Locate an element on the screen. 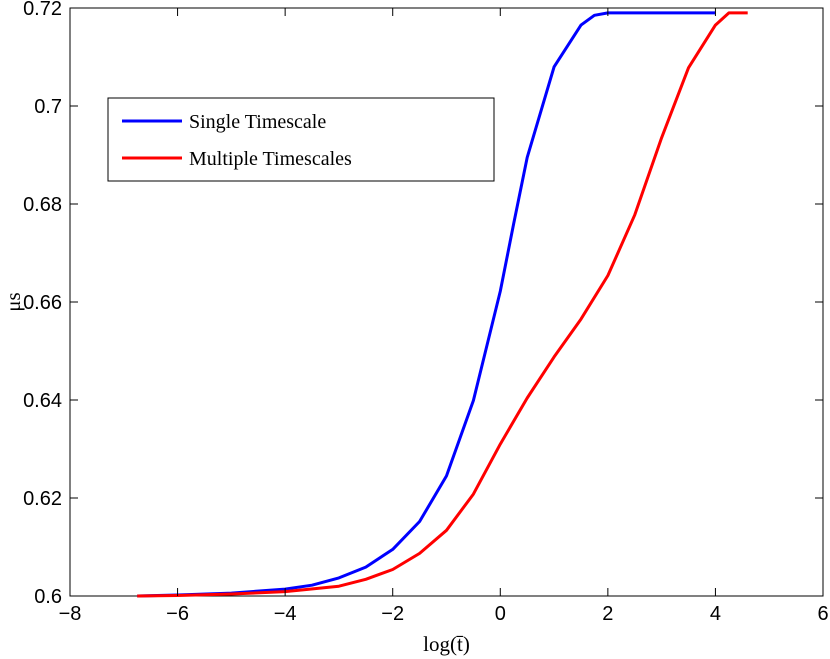 The image size is (830, 659). legend: Single Timescale Multiple Timescales is located at coordinates (301, 139).